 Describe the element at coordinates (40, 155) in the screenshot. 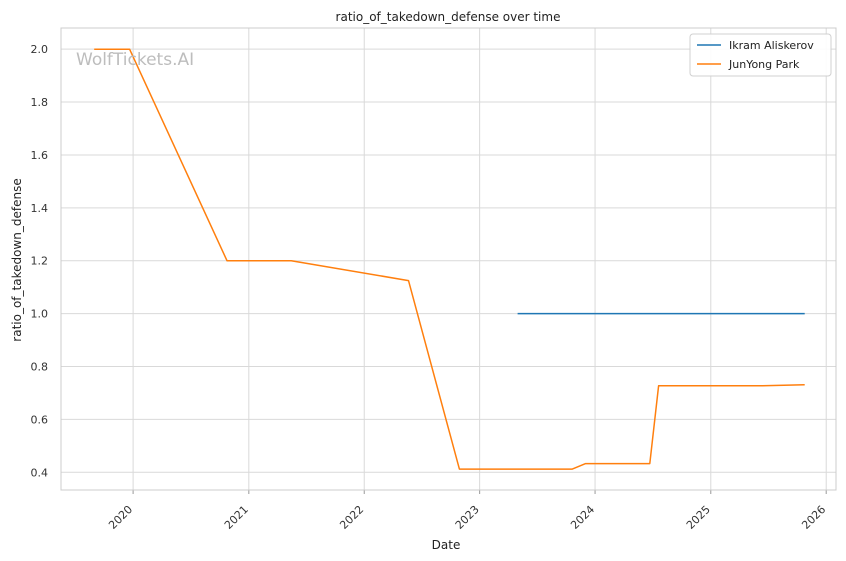

I see `y-tick-label: 1.6` at that location.